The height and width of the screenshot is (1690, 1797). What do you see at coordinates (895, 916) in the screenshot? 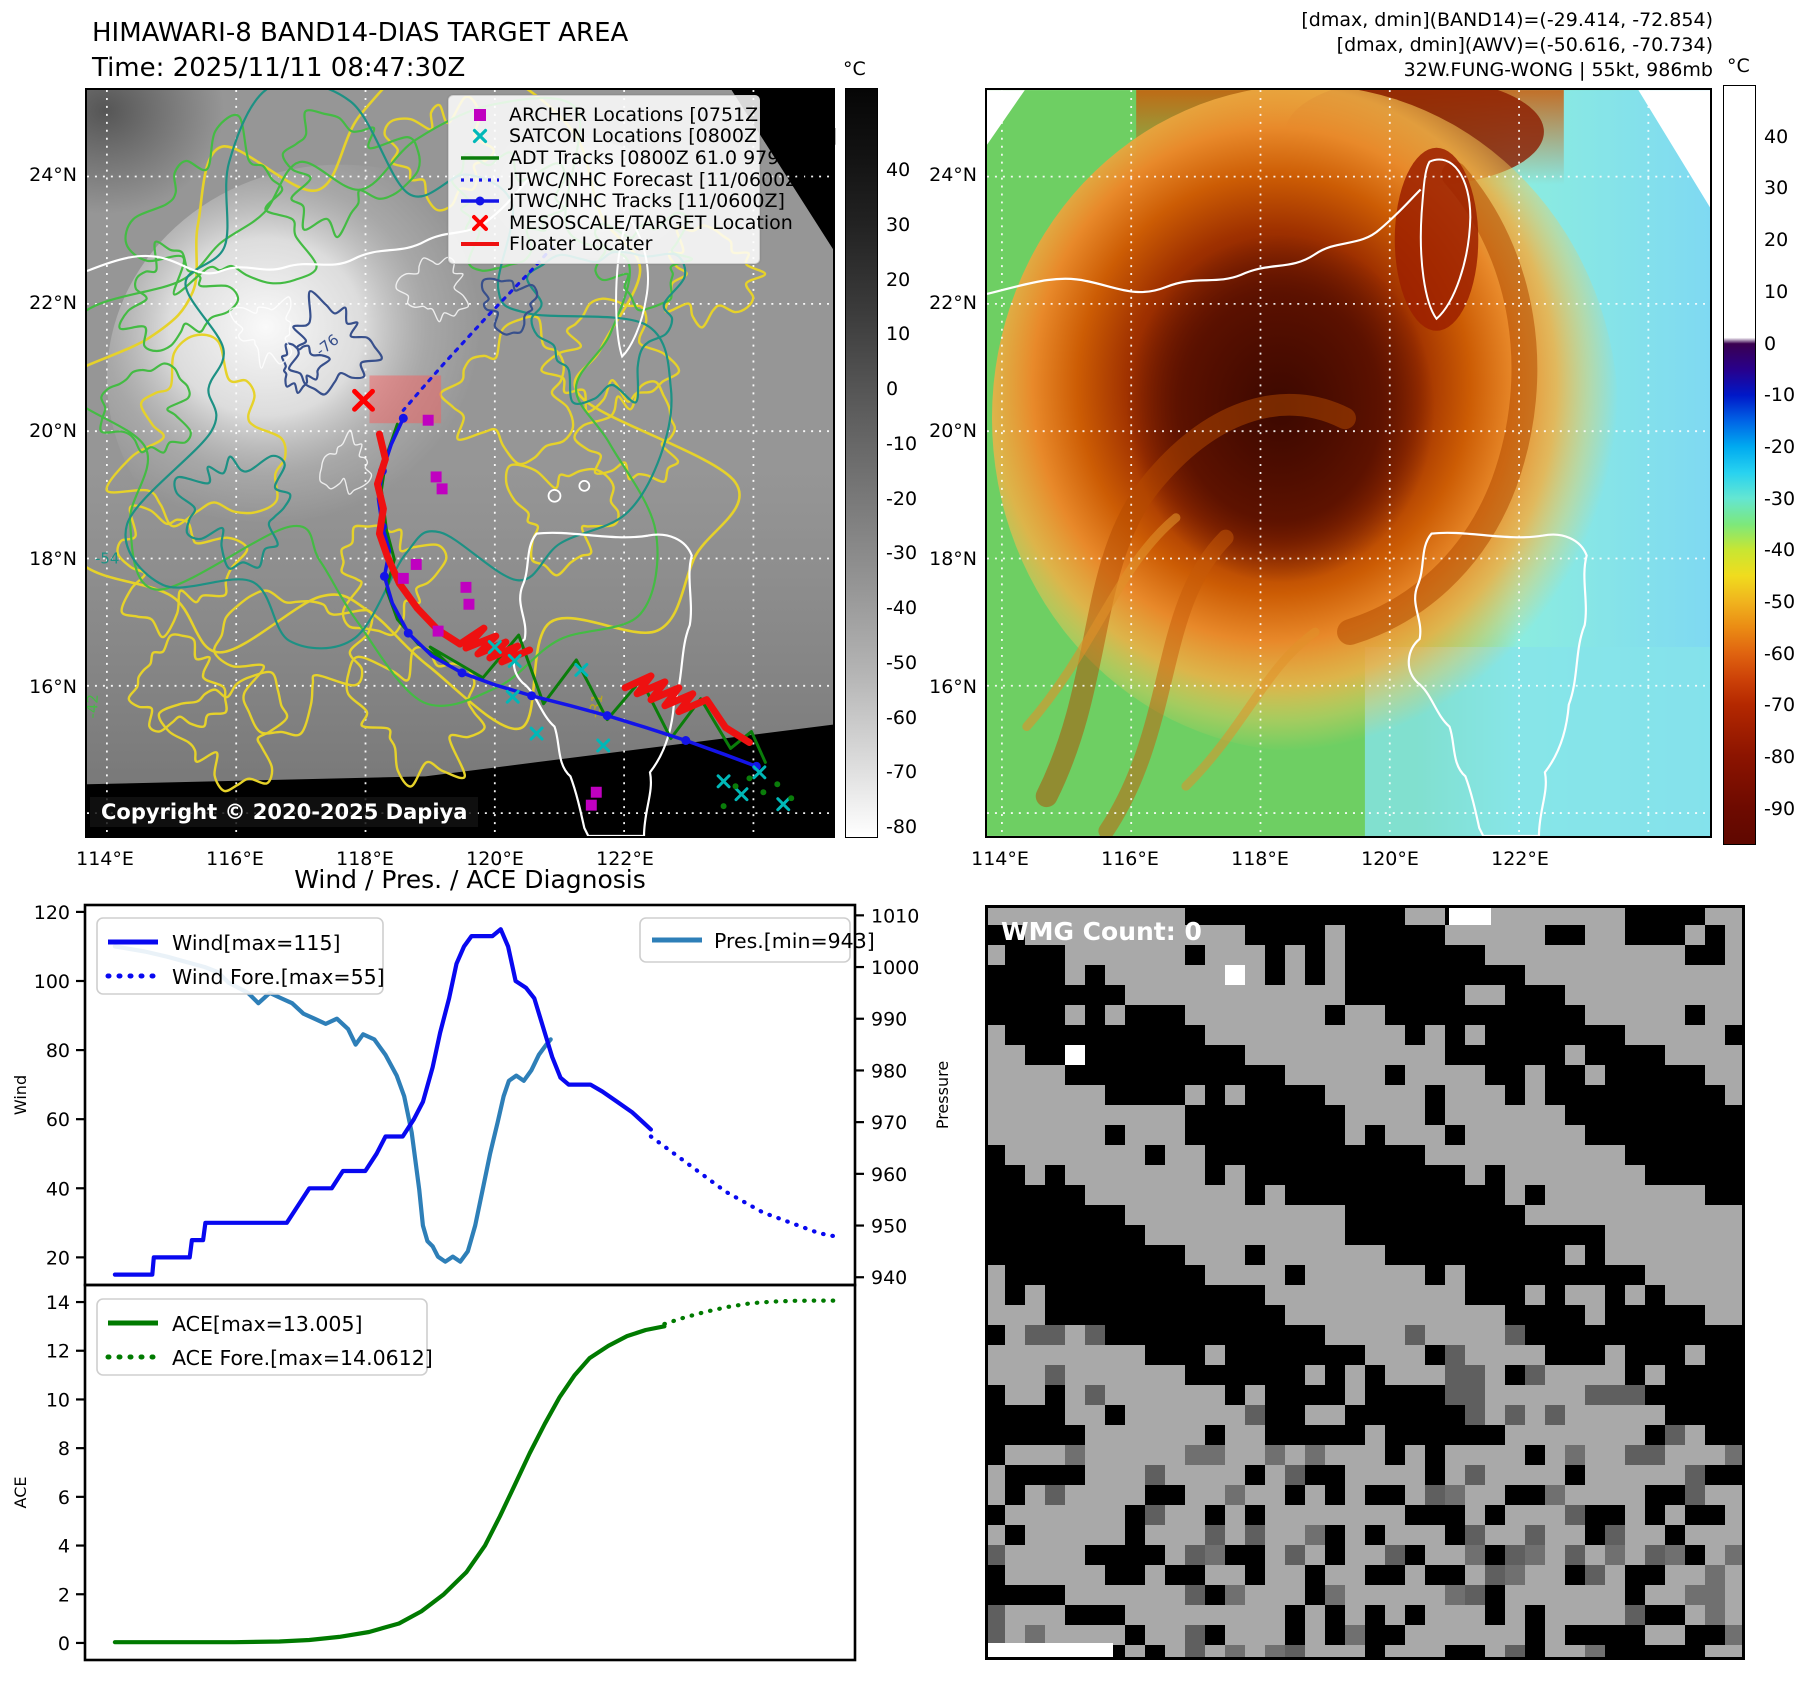
I see `pressure-tick-label: 1010` at bounding box center [895, 916].